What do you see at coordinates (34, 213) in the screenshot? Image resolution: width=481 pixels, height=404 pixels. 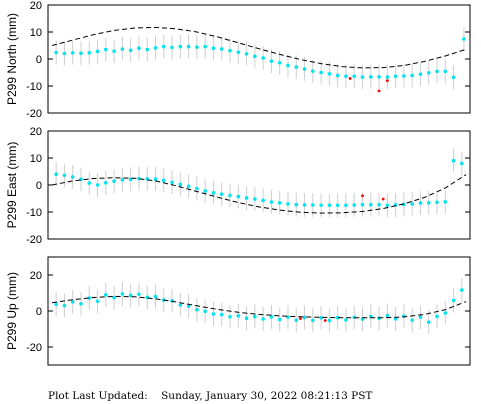 I see `y-tick-label: -10` at bounding box center [34, 213].